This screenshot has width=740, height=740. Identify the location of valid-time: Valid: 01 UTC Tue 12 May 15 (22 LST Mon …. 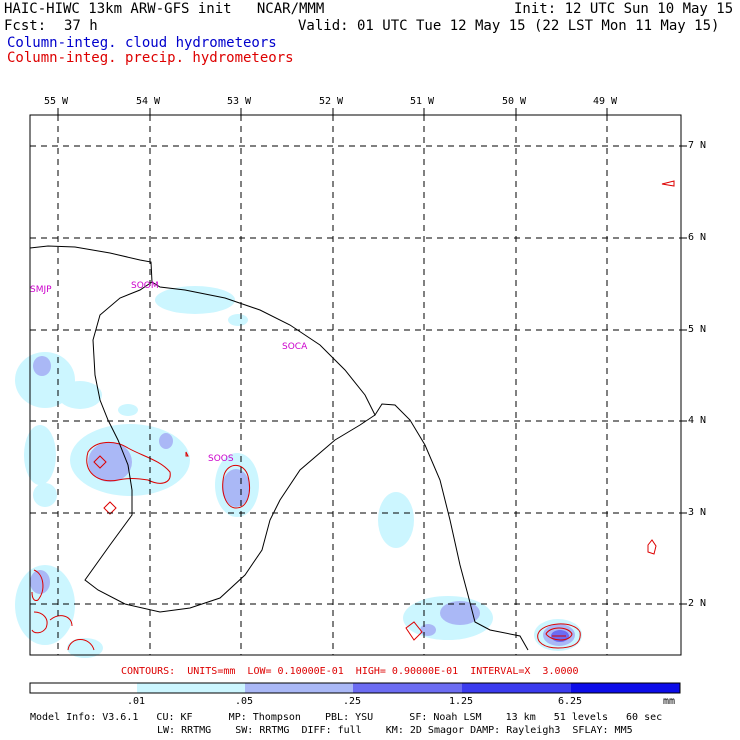
(509, 26).